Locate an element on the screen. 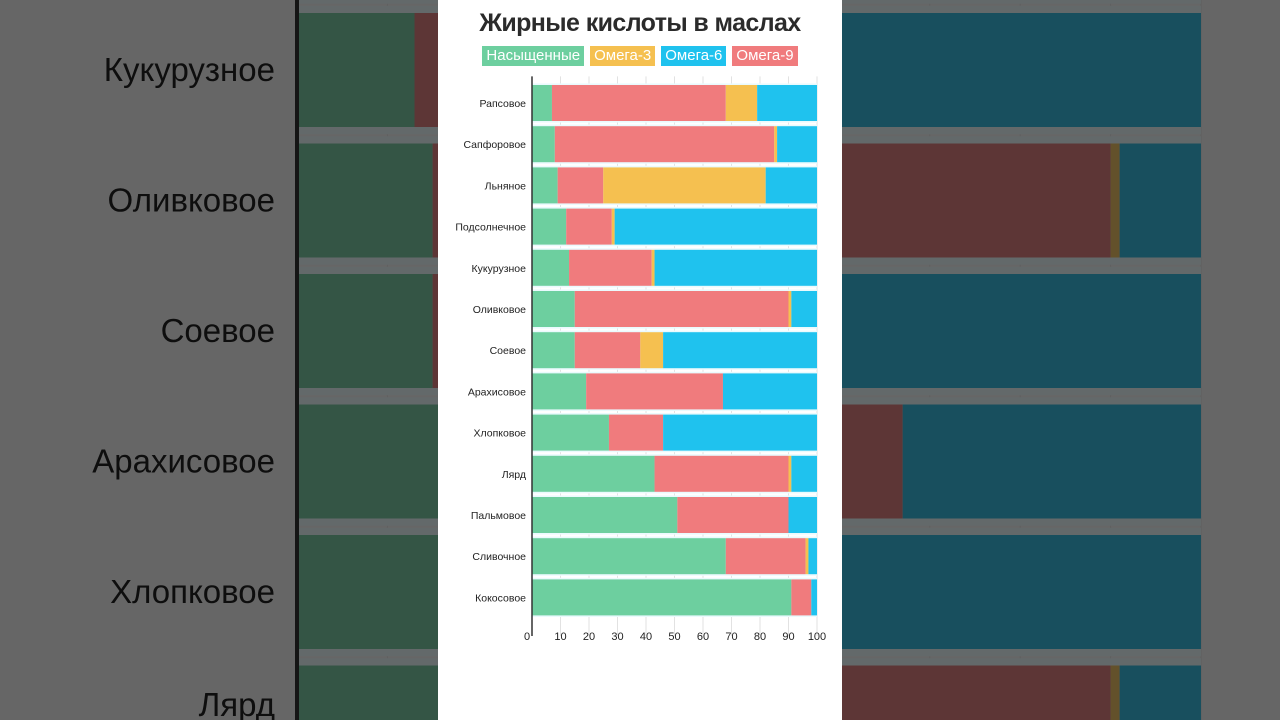 This screenshot has width=1280, height=720. category-label: Лярд is located at coordinates (514, 475).